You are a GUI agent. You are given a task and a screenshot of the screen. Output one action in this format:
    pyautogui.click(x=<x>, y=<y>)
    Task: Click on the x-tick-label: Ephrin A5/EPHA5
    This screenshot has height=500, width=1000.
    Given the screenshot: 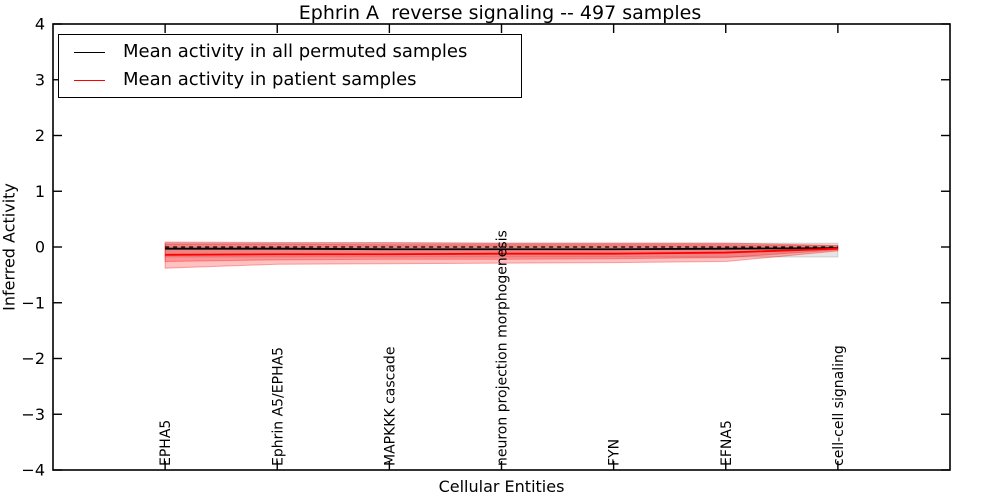 What is the action you would take?
    pyautogui.click(x=278, y=406)
    